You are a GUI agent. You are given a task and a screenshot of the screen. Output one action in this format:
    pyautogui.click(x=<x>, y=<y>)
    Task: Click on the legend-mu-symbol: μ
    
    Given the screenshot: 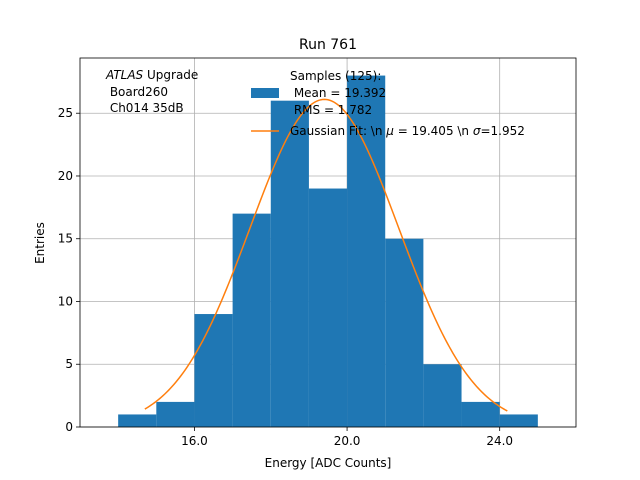 What is the action you would take?
    pyautogui.click(x=389, y=131)
    